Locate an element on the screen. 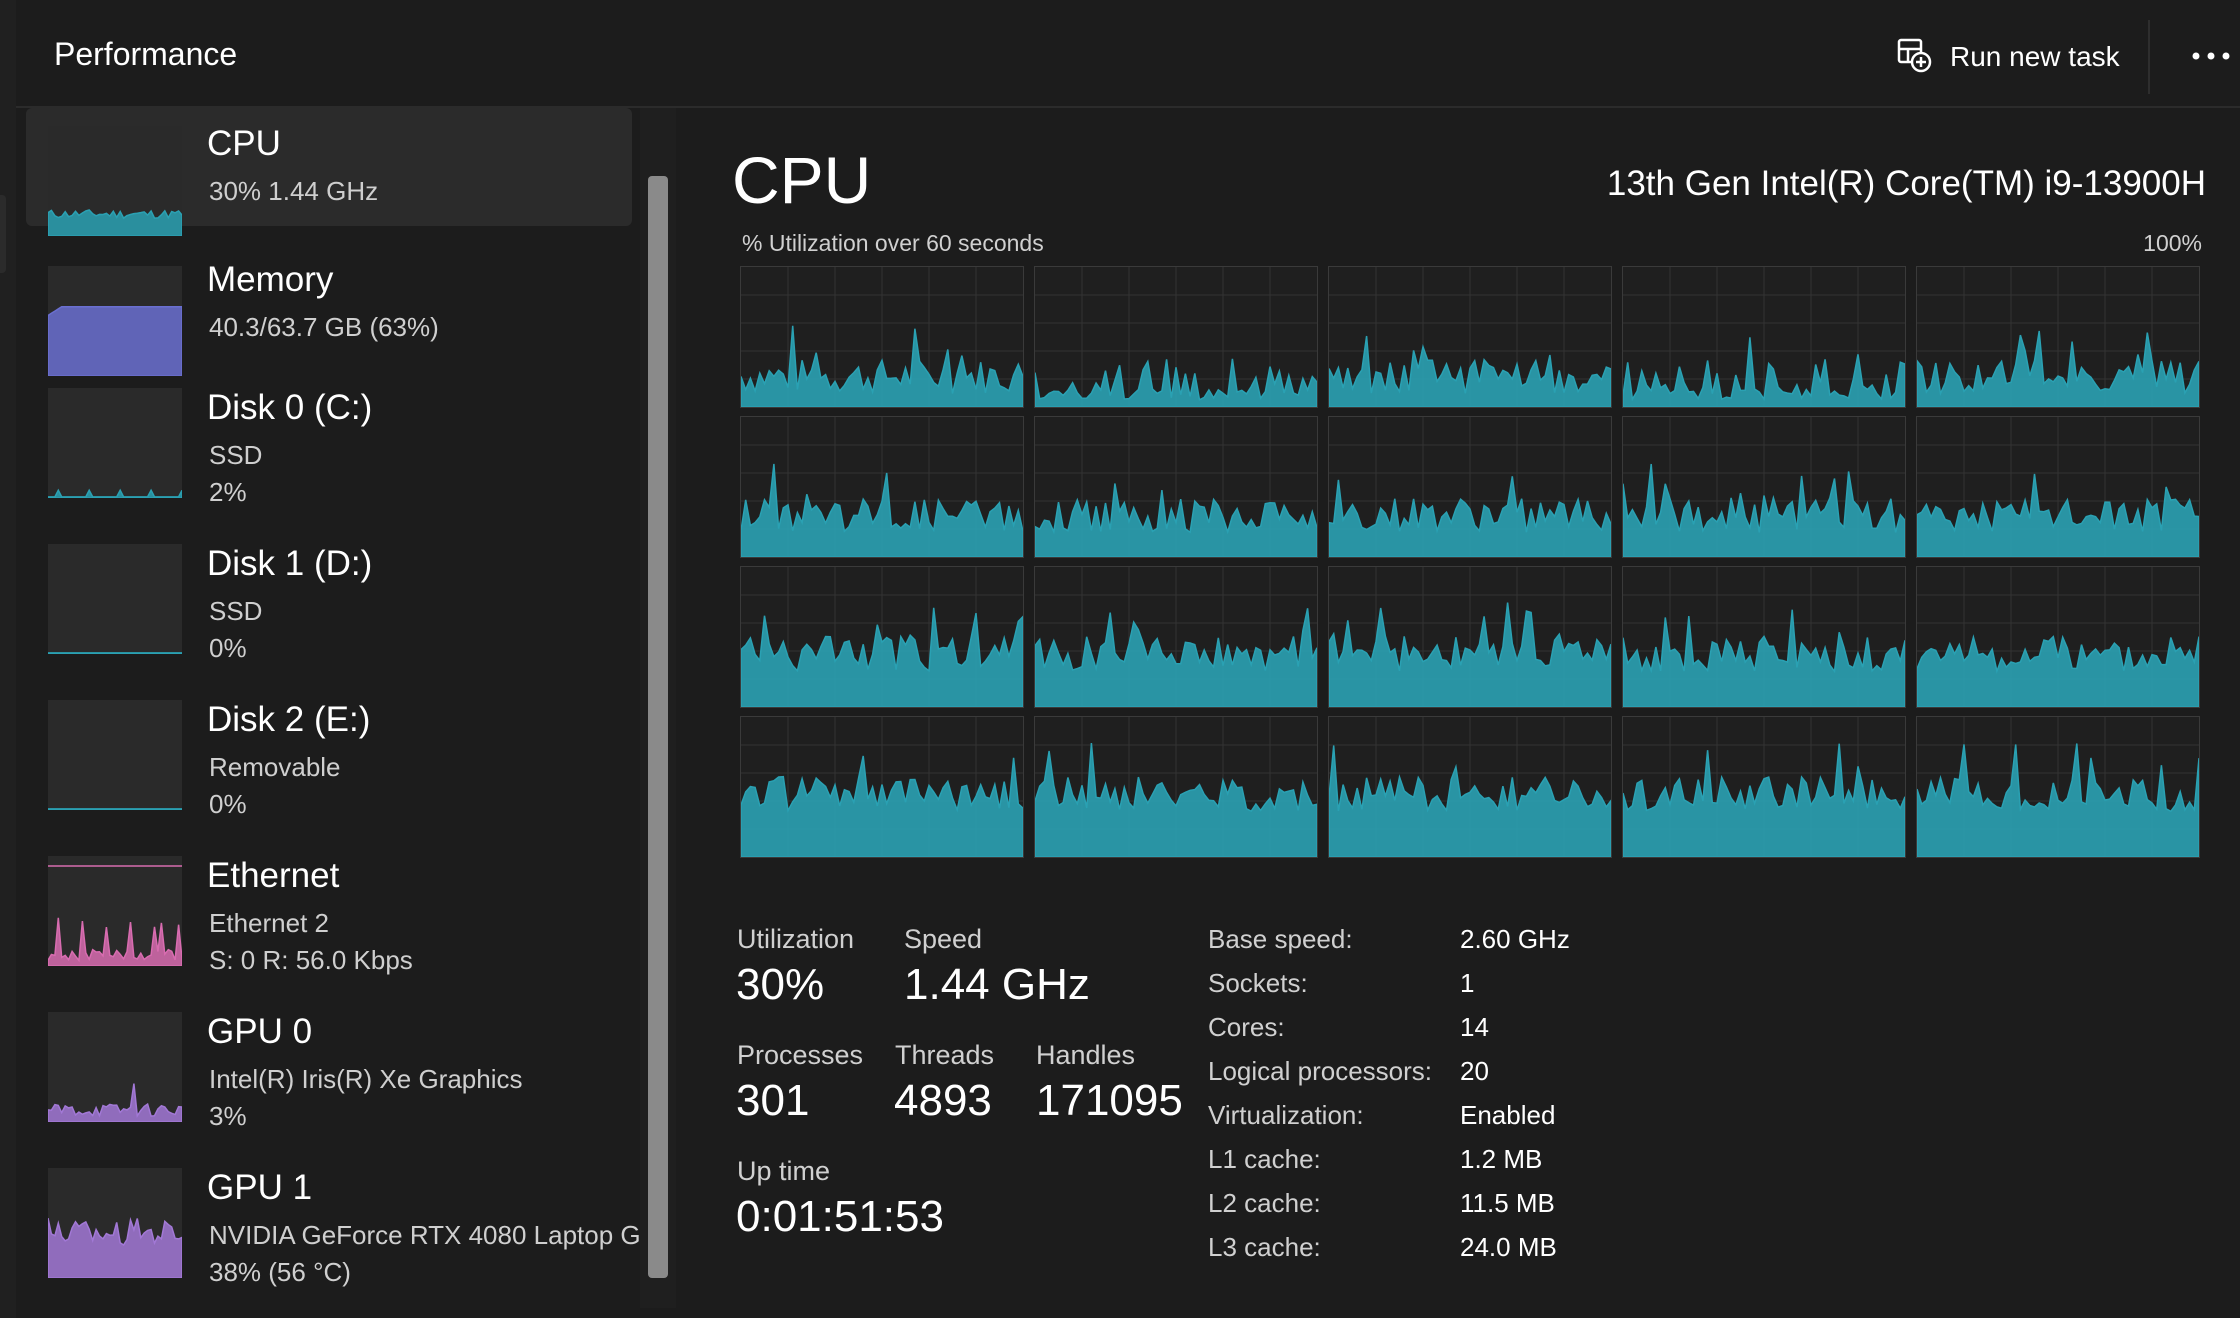 This screenshot has height=1318, width=2240. sidebar-item-title: Disk 2 (E:) is located at coordinates (289, 719).